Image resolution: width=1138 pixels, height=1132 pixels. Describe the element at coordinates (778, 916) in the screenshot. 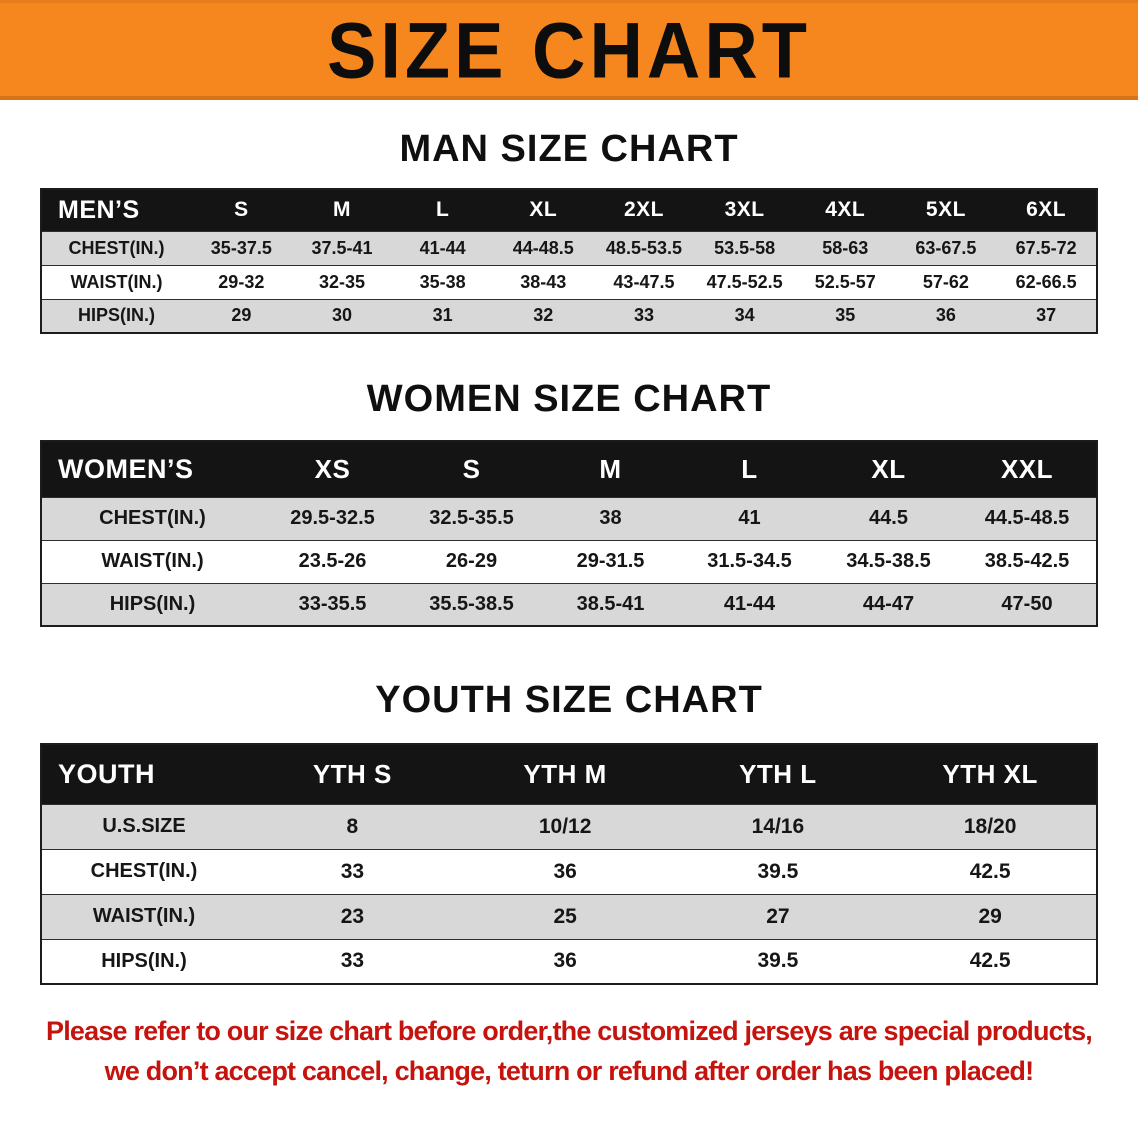

I see `value-cell: 27` at that location.